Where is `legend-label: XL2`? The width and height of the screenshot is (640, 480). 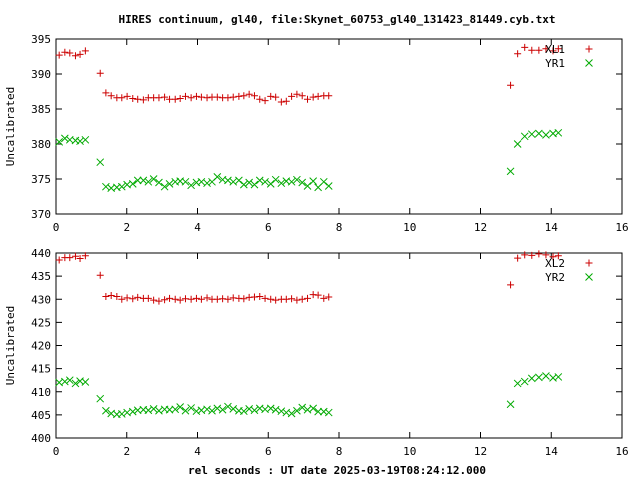
legend-label: XL2 is located at coordinates (555, 263).